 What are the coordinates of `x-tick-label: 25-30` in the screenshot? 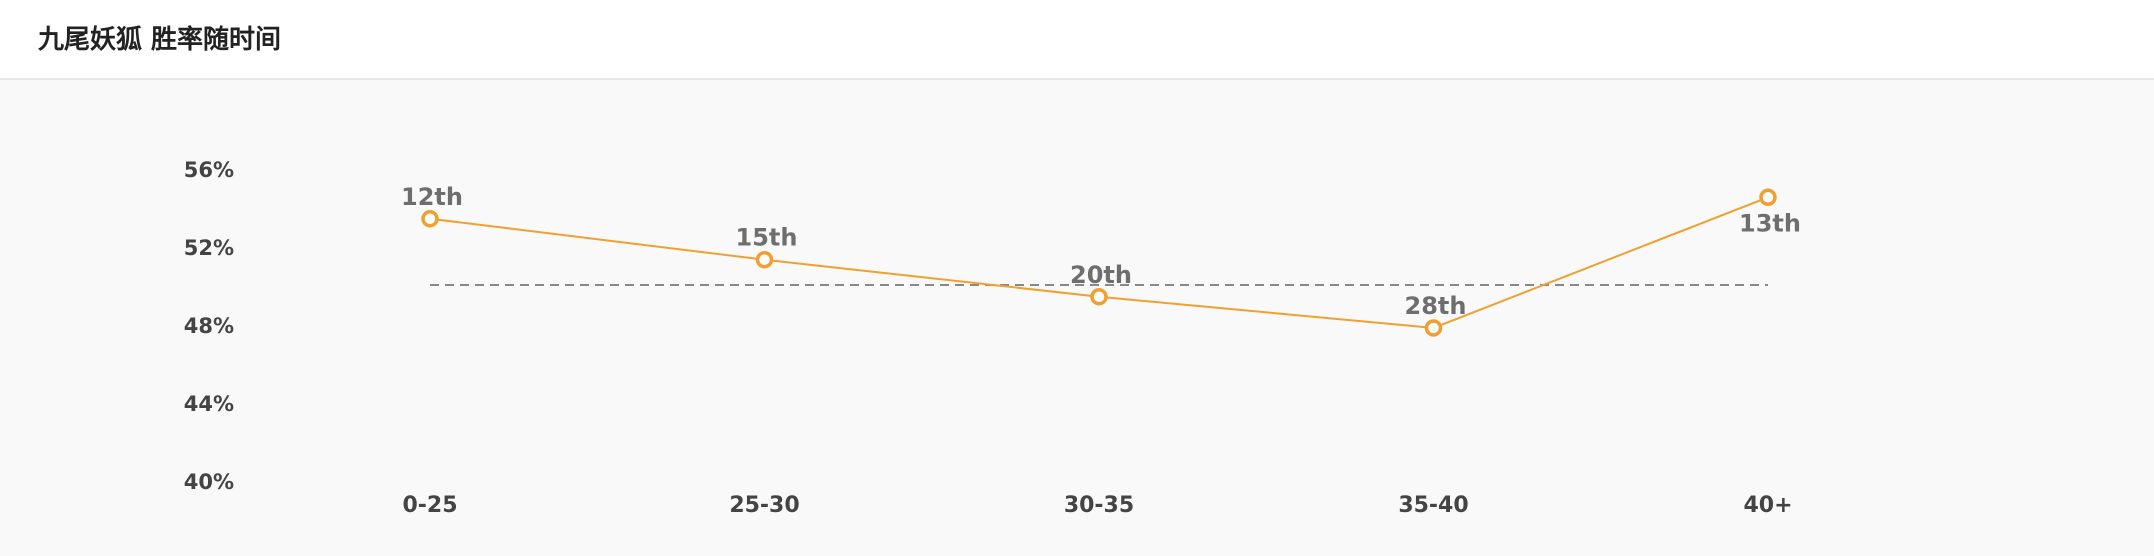 It's located at (764, 505).